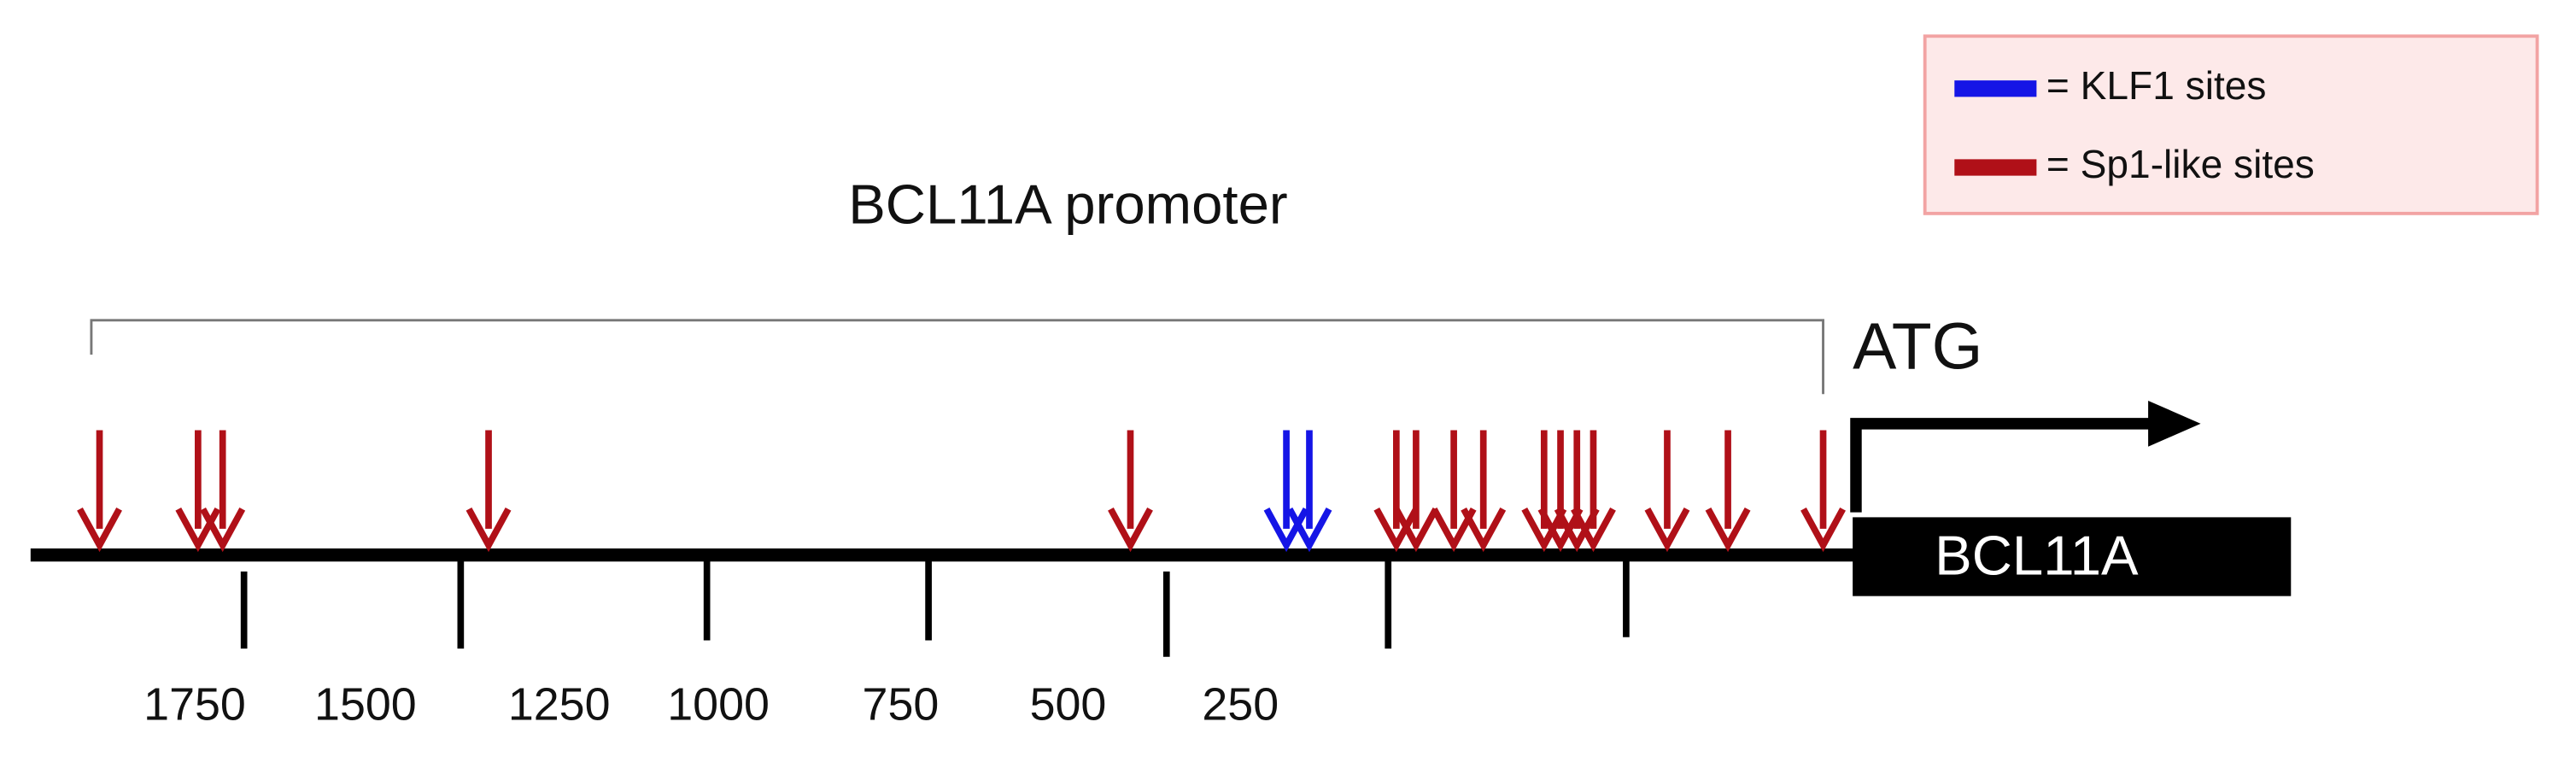 The width and height of the screenshot is (2576, 757). What do you see at coordinates (2156, 85) in the screenshot?
I see `legend-klf1: = KLF1 sites` at bounding box center [2156, 85].